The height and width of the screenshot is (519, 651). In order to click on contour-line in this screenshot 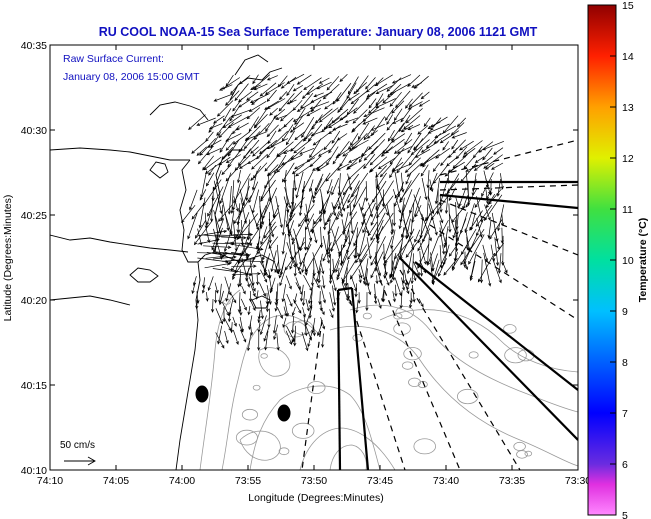, I will do `click(463, 358)`.